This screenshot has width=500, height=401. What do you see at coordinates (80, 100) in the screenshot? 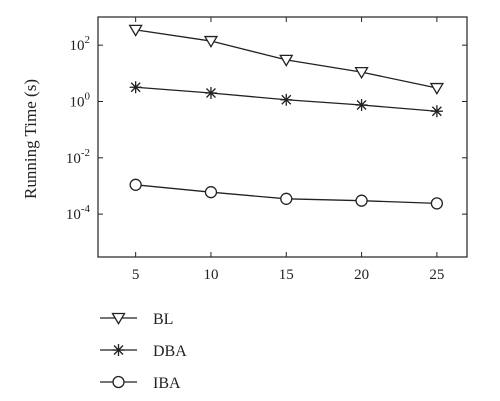
I see `y-tick-label: 10⁰` at bounding box center [80, 100].